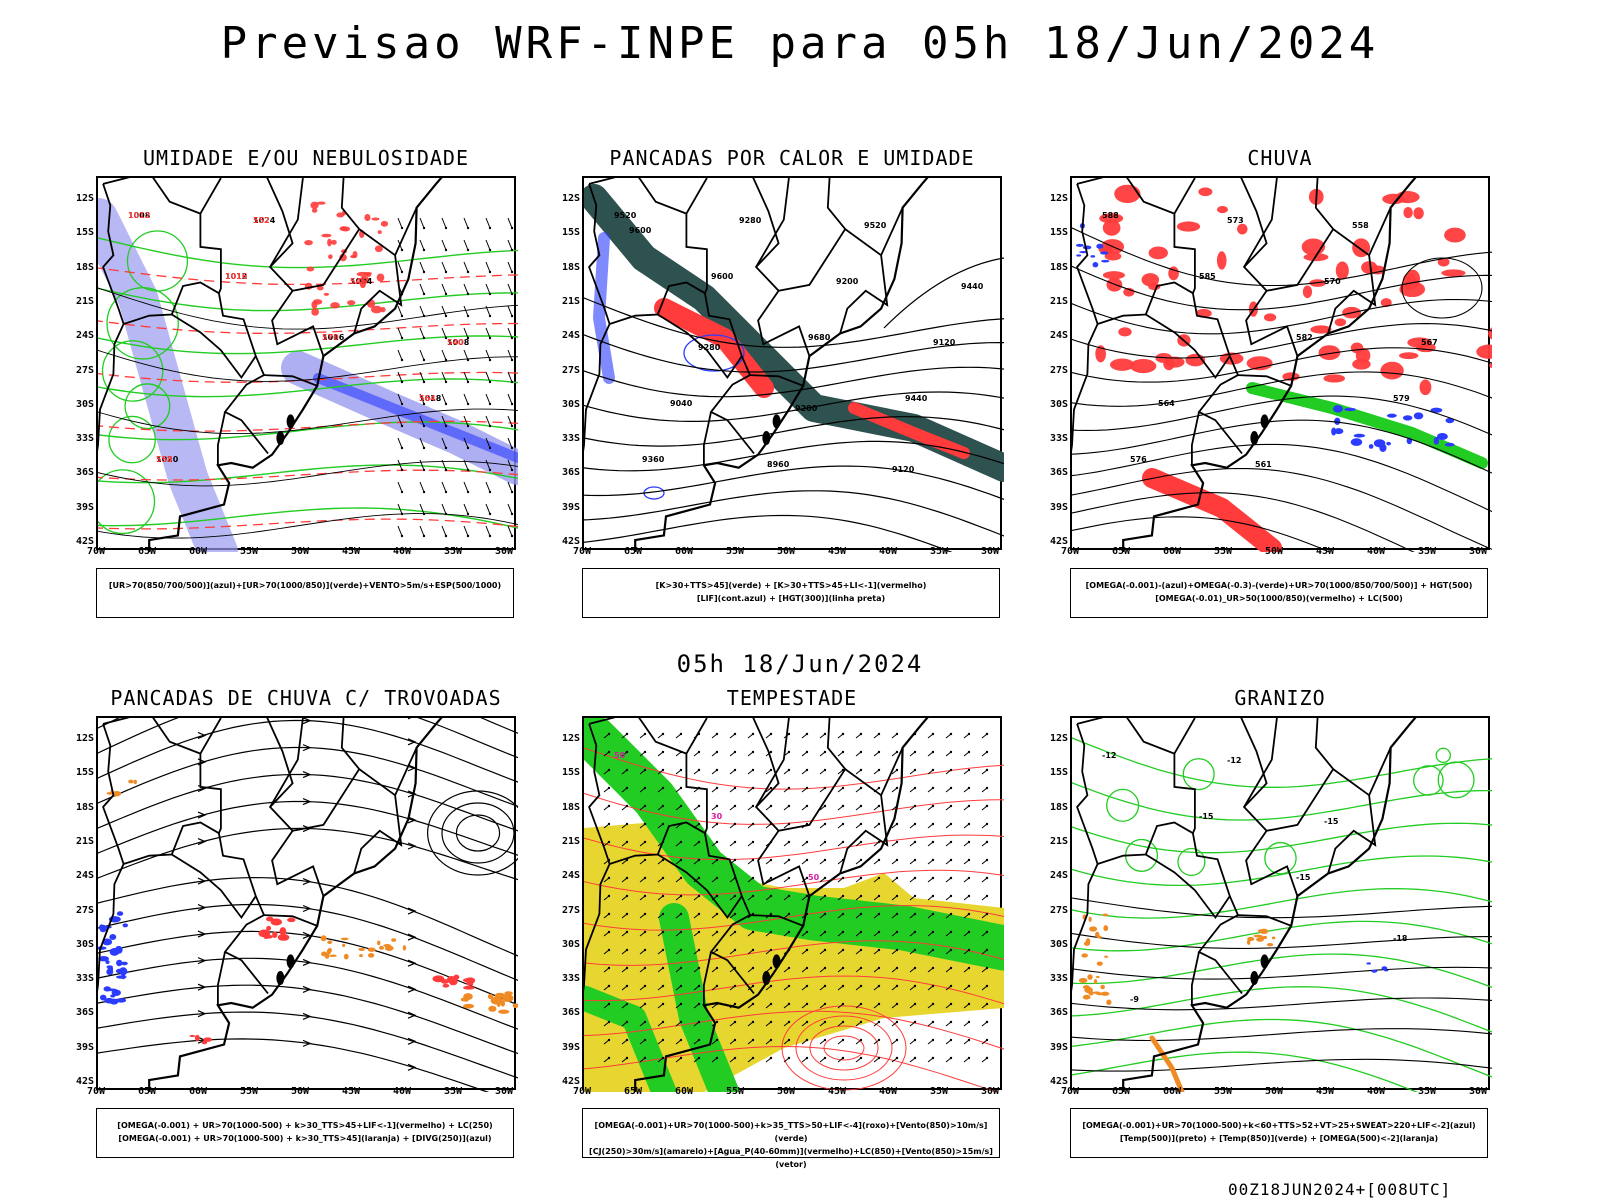 Image resolution: width=1600 pixels, height=1200 pixels. Describe the element at coordinates (794, 382) in the screenshot. I see `hgt300-contour` at that location.